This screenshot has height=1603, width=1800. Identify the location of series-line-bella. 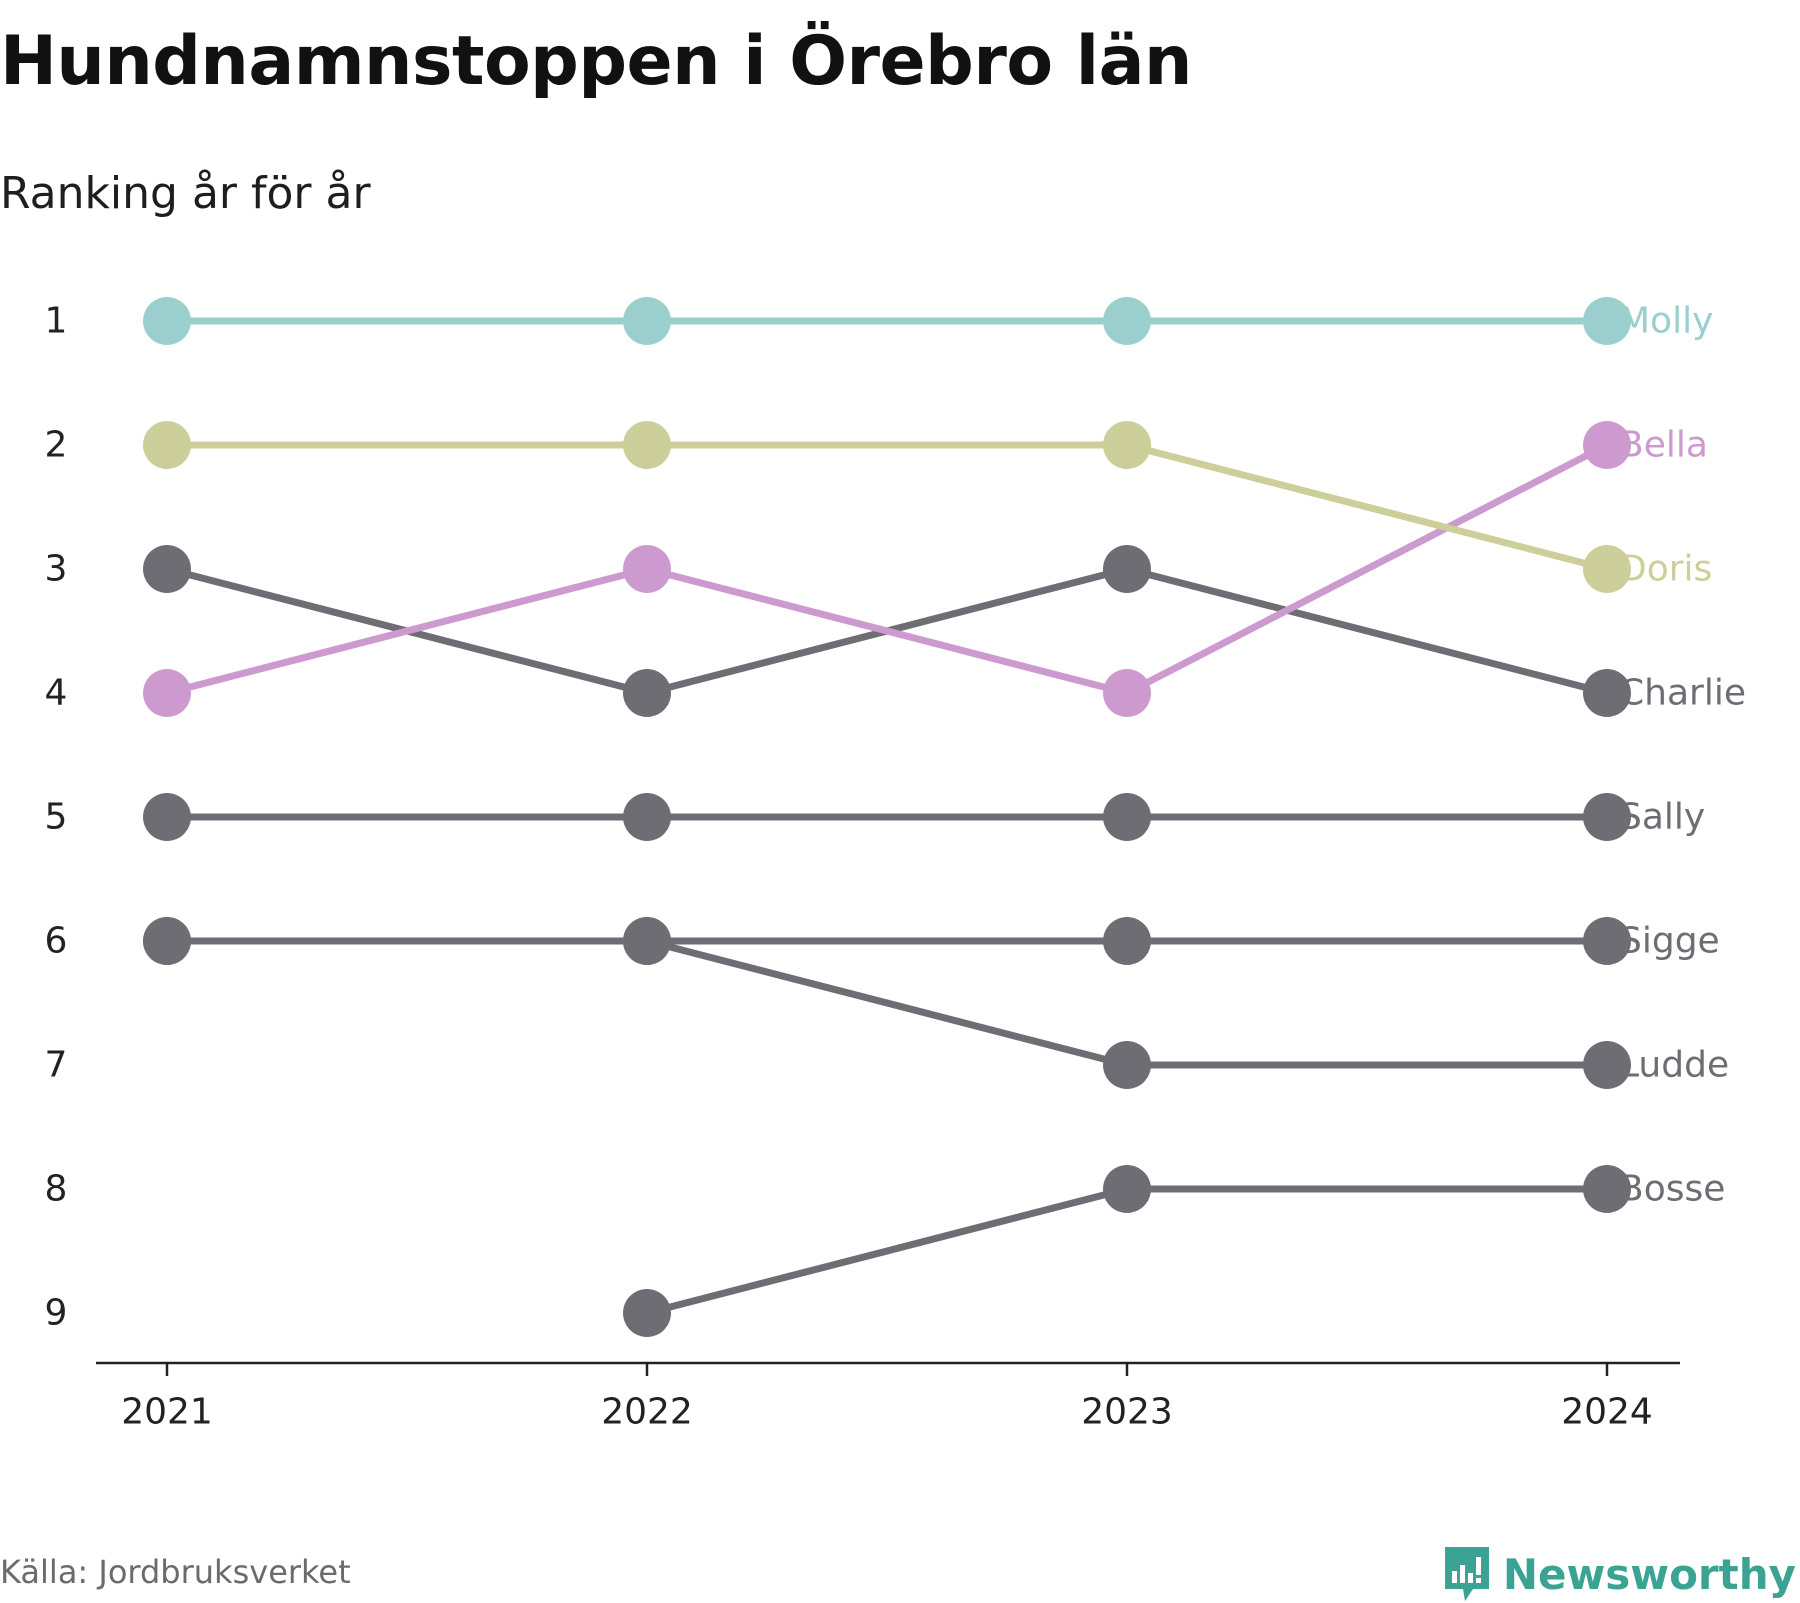
(887, 569).